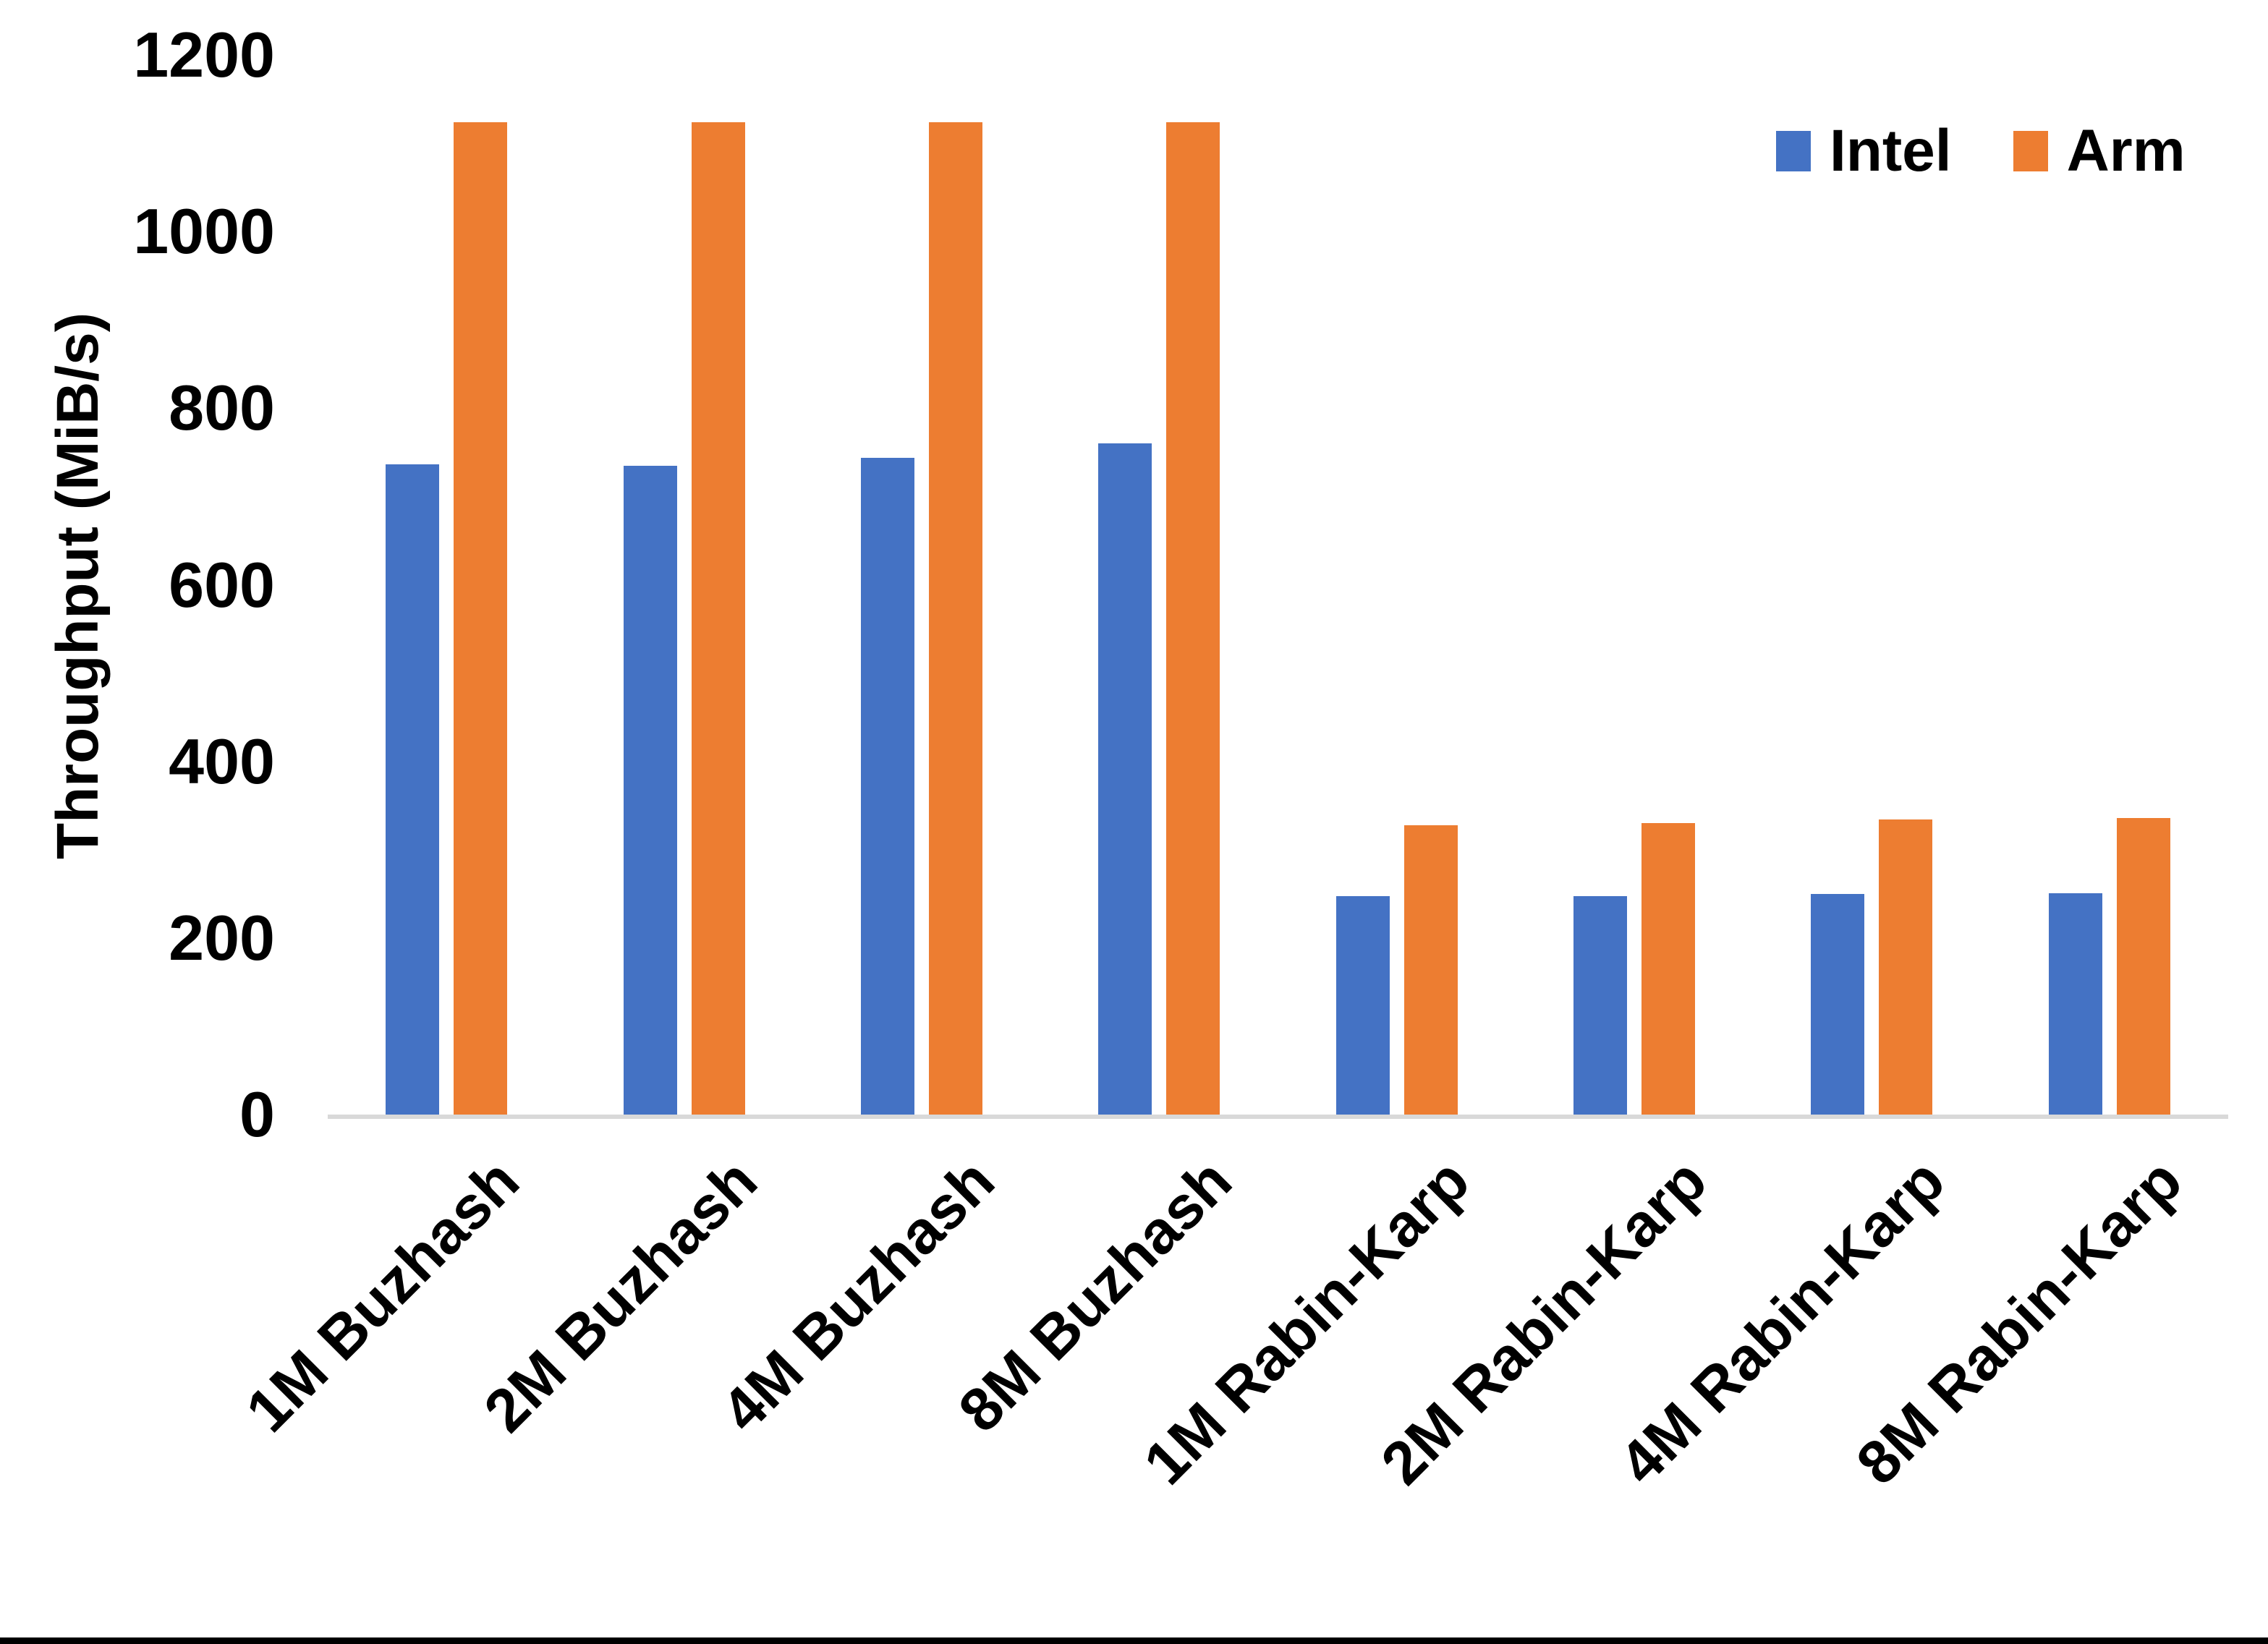 This screenshot has width=2268, height=1644. What do you see at coordinates (1430, 970) in the screenshot?
I see `bar-arm-1m-rabin-karp` at bounding box center [1430, 970].